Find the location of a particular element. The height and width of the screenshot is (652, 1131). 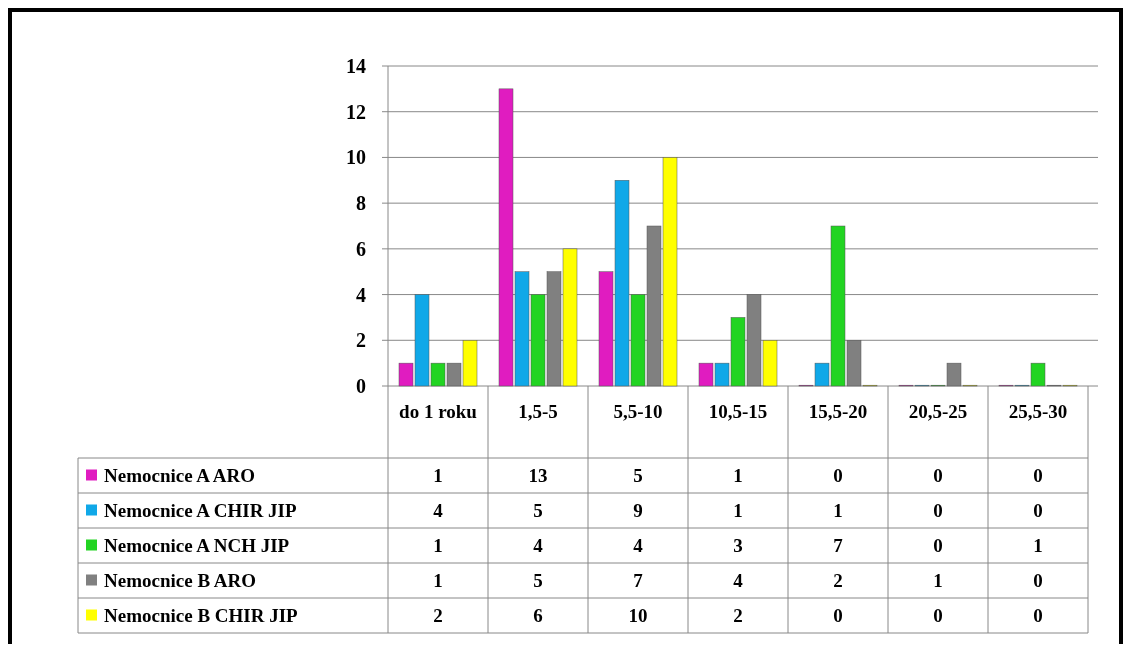

x-tick-label: 15,5-20 is located at coordinates (838, 411).